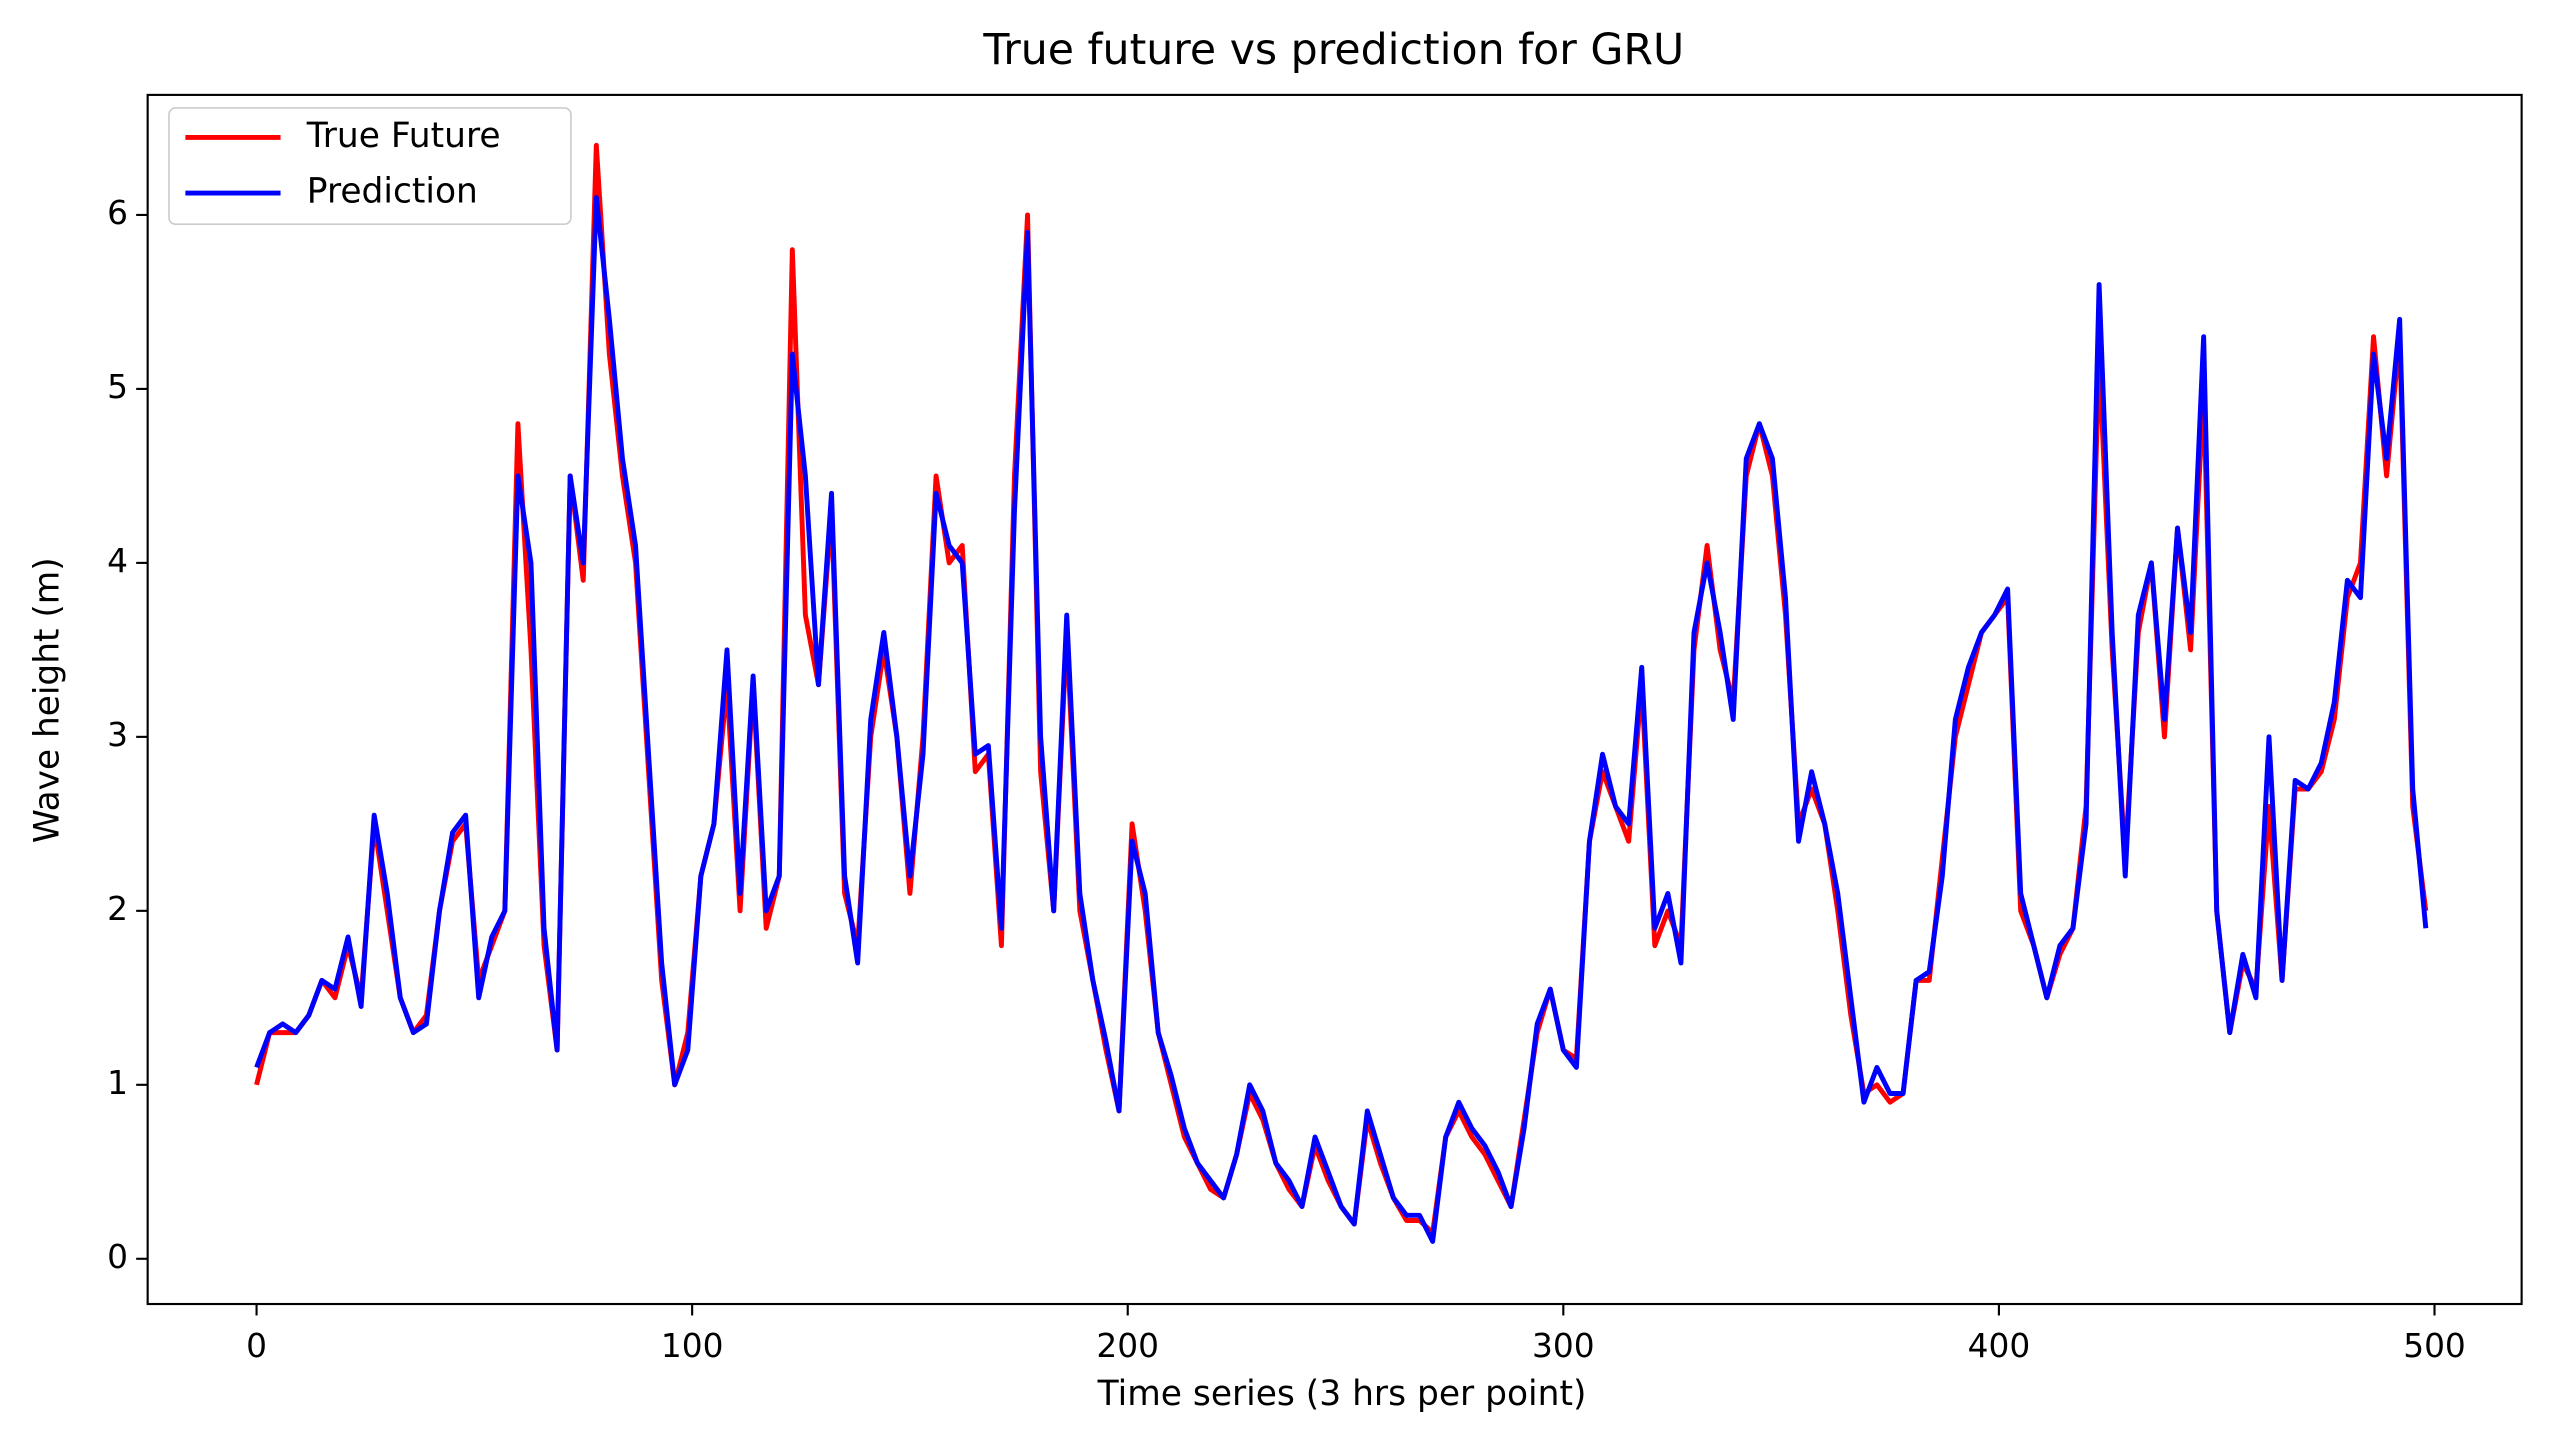 This screenshot has width=2561, height=1430. I want to click on y-tick-label: 1, so click(117, 1083).